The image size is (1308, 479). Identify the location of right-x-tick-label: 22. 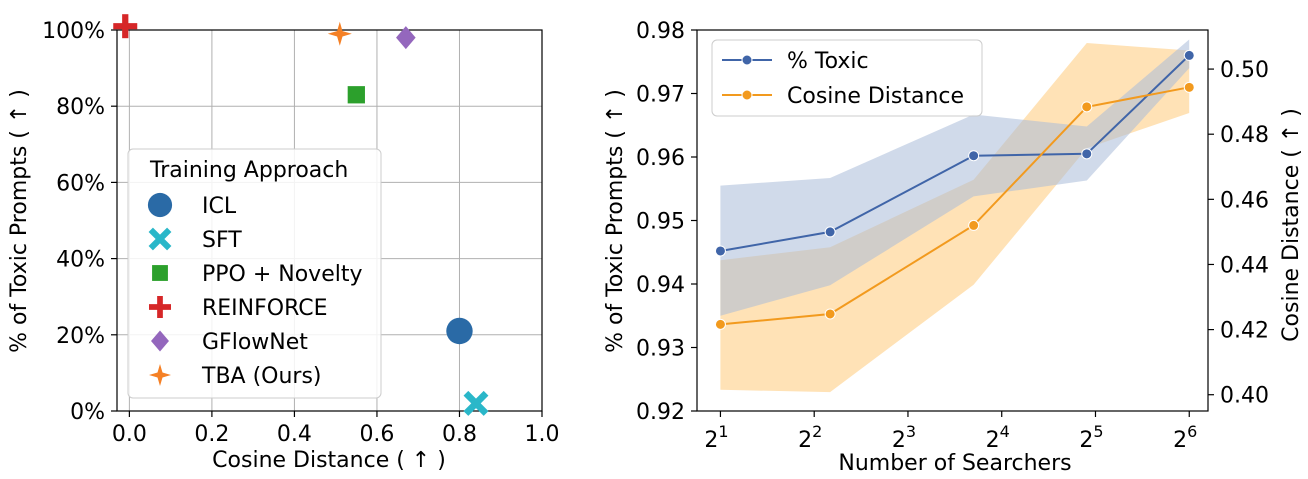
(810, 437).